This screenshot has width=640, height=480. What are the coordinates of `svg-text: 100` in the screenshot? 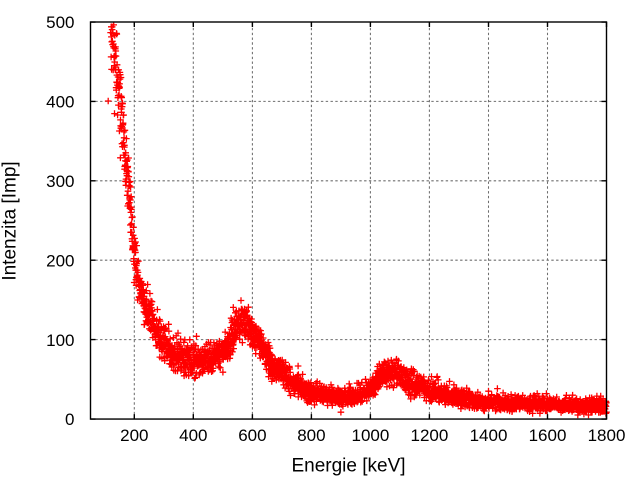 It's located at (60, 340).